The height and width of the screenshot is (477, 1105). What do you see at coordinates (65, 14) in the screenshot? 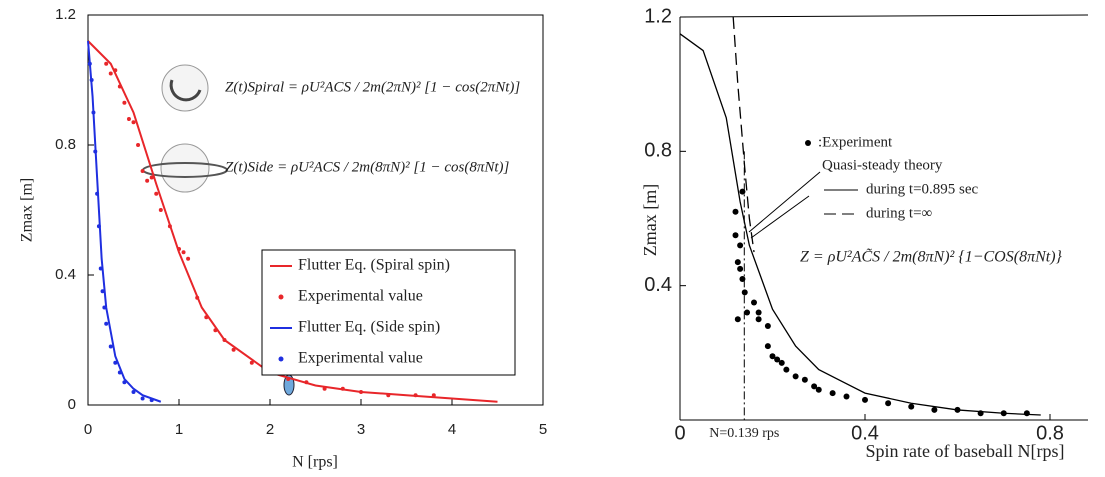
I see `y-tick-label: 1.2` at bounding box center [65, 14].